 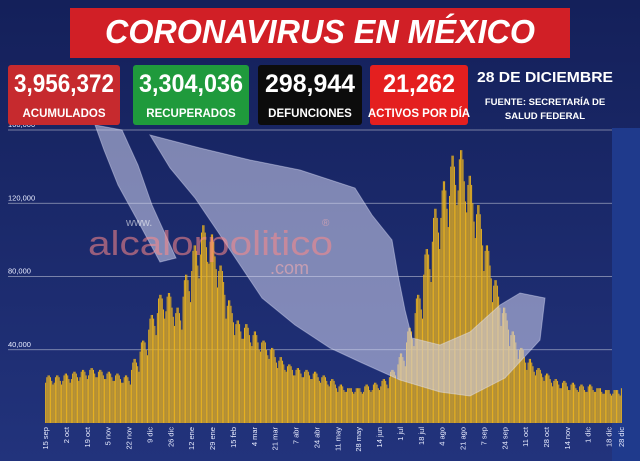 I want to click on x-tick-label: 14 jun, so click(x=379, y=437).